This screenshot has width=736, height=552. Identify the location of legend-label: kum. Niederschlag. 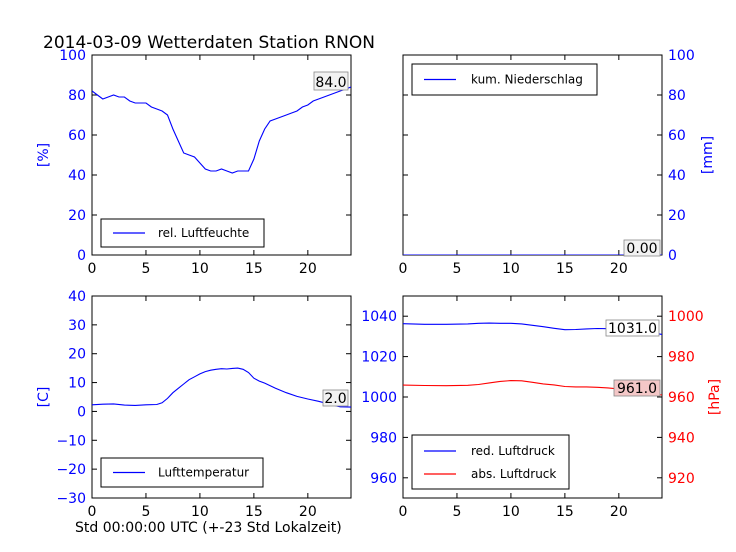
(527, 80).